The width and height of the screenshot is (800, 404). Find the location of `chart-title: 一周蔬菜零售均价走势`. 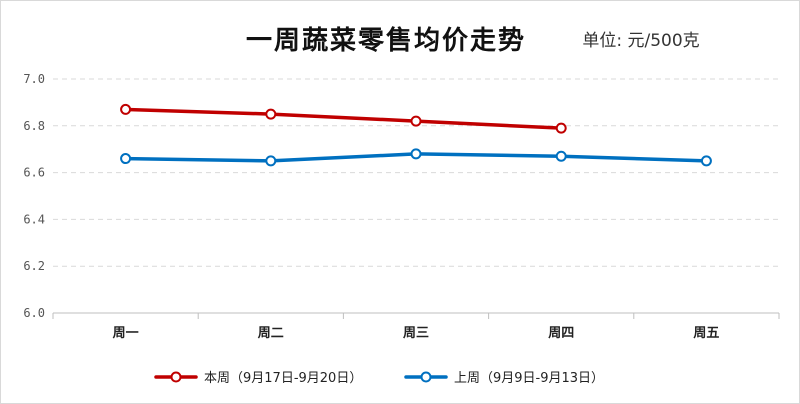

chart-title: 一周蔬菜零售均价走势 is located at coordinates (386, 40).